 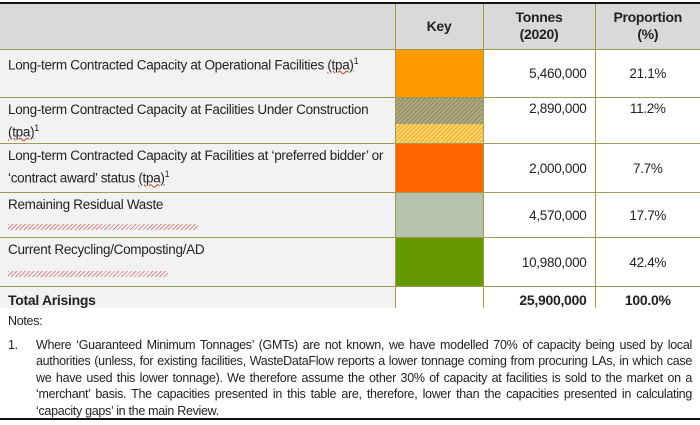 I want to click on tonnes-cell: 2,890,000, so click(x=539, y=120).